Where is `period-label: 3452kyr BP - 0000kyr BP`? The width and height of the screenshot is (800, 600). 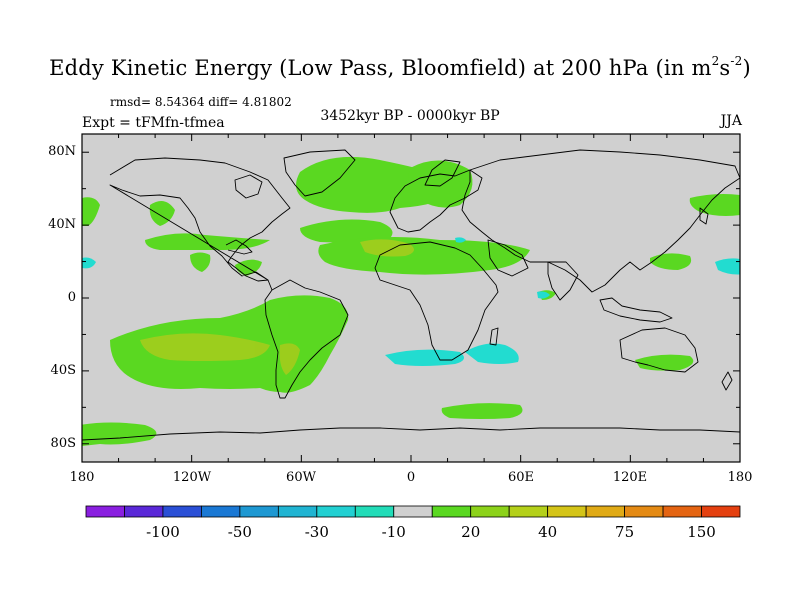
period-label: 3452kyr BP - 0000kyr BP is located at coordinates (410, 116).